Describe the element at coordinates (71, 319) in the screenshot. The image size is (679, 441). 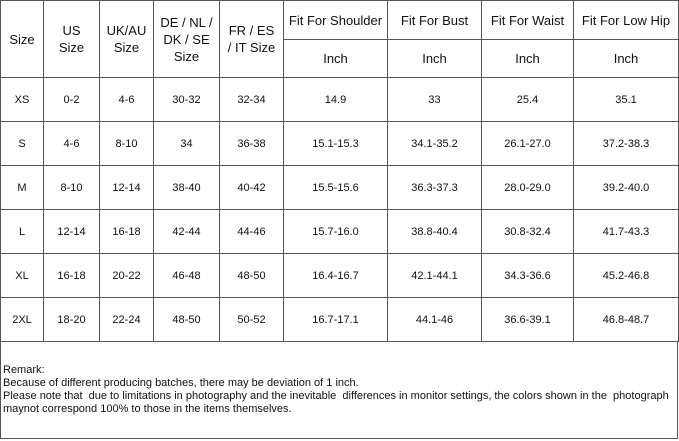
I see `data-cell: 18-20` at that location.